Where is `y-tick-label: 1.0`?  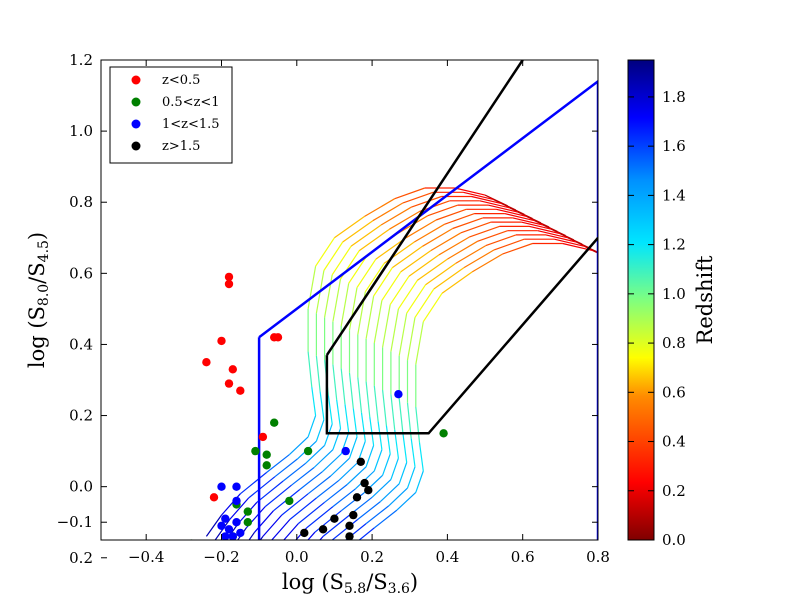 y-tick-label: 1.0 is located at coordinates (81, 131).